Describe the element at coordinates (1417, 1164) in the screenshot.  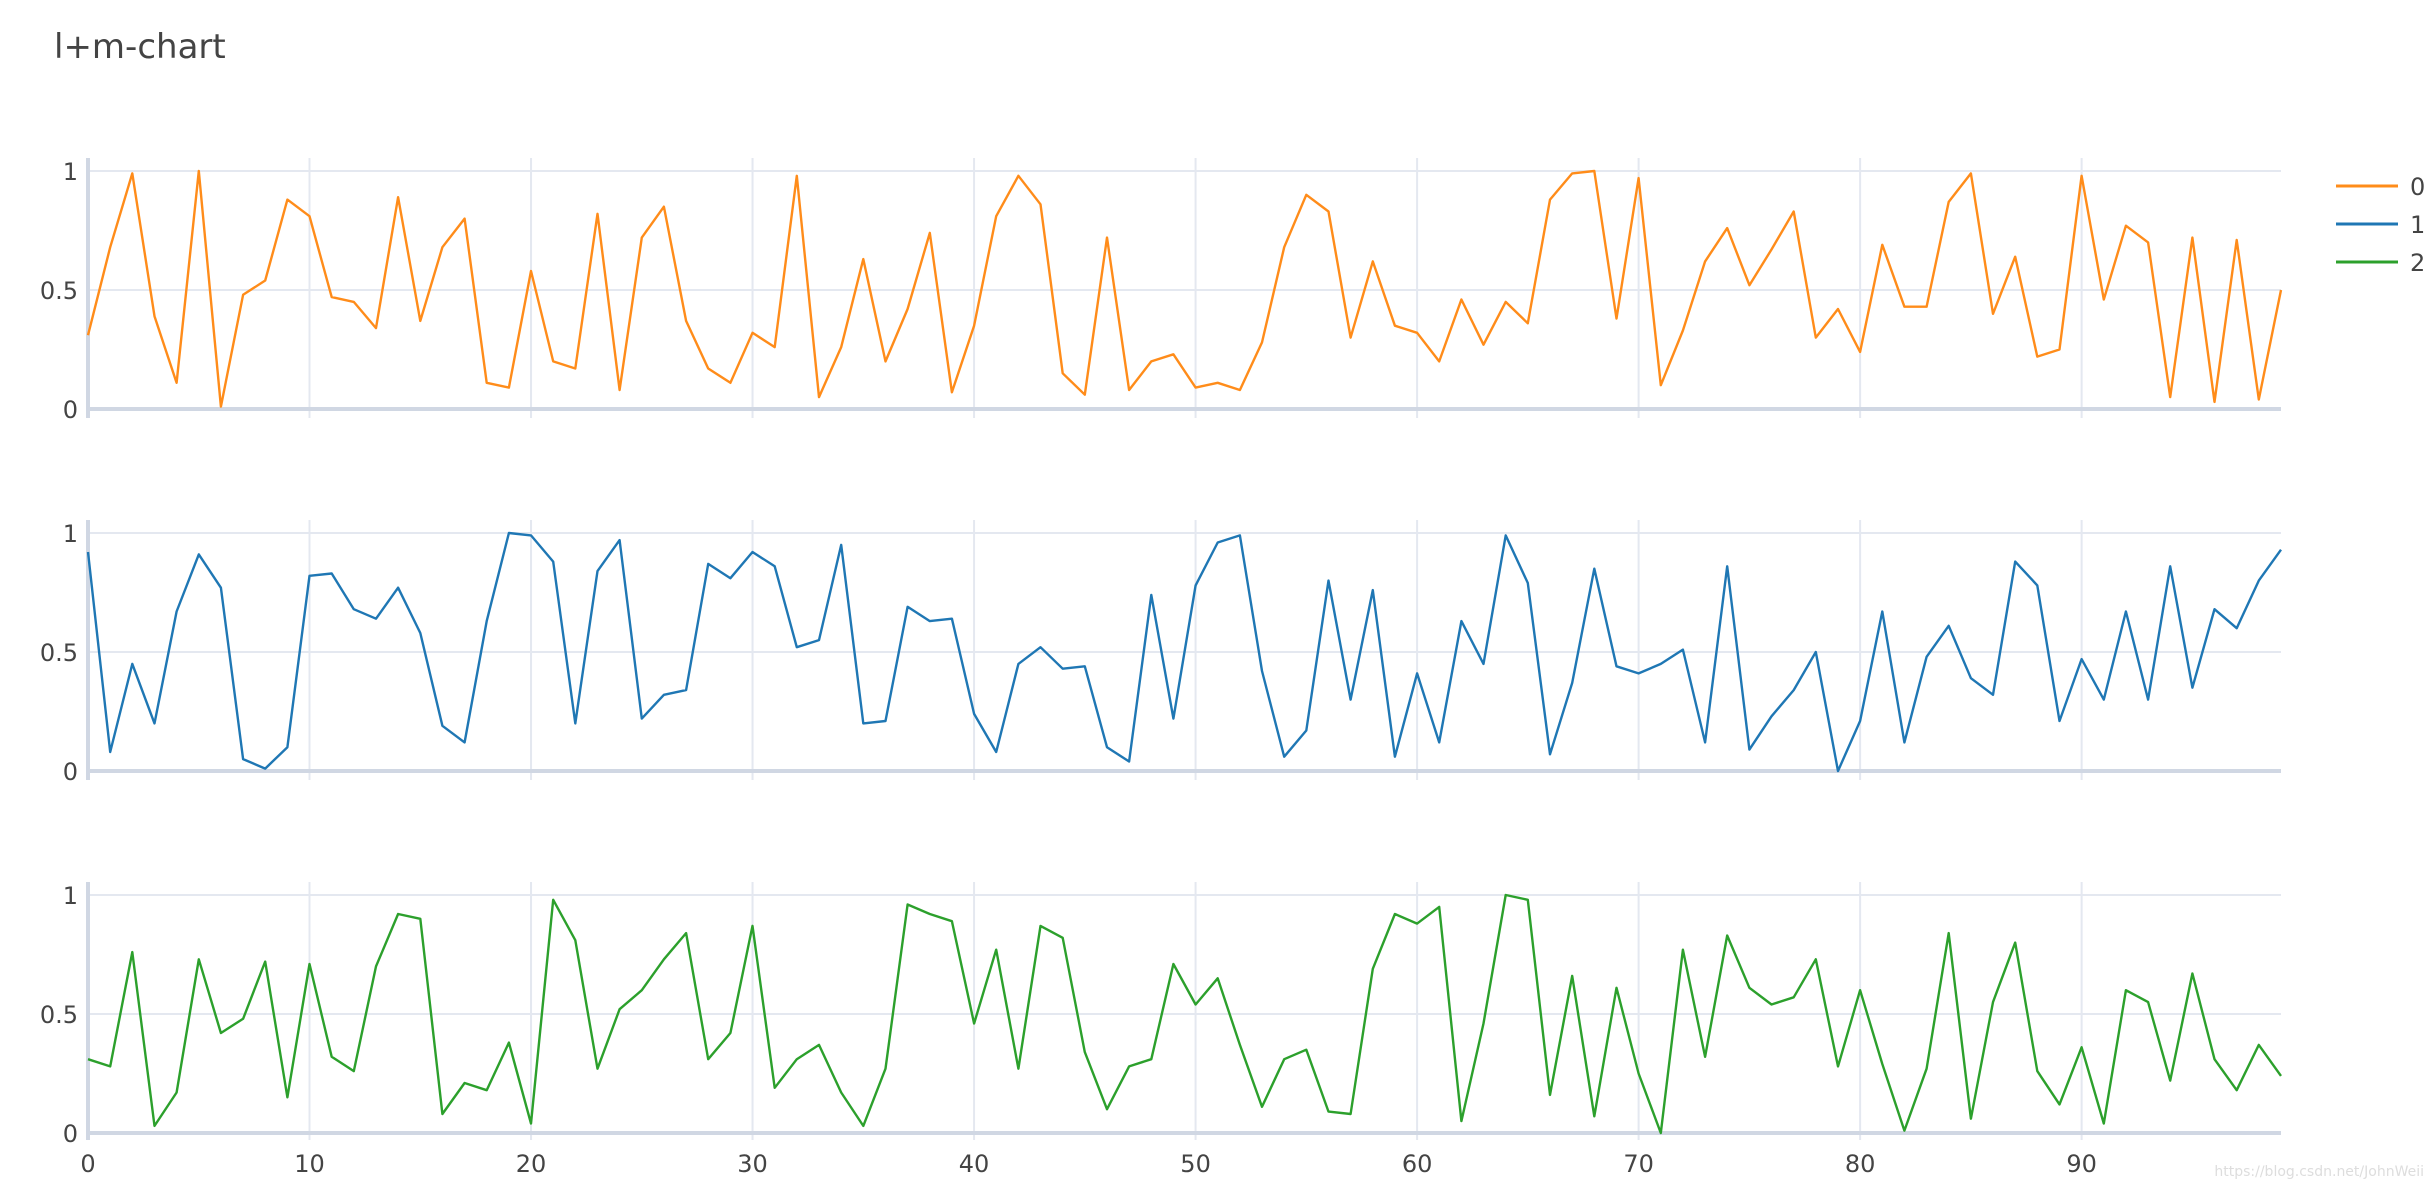
I see `x-tick-label: 60` at that location.